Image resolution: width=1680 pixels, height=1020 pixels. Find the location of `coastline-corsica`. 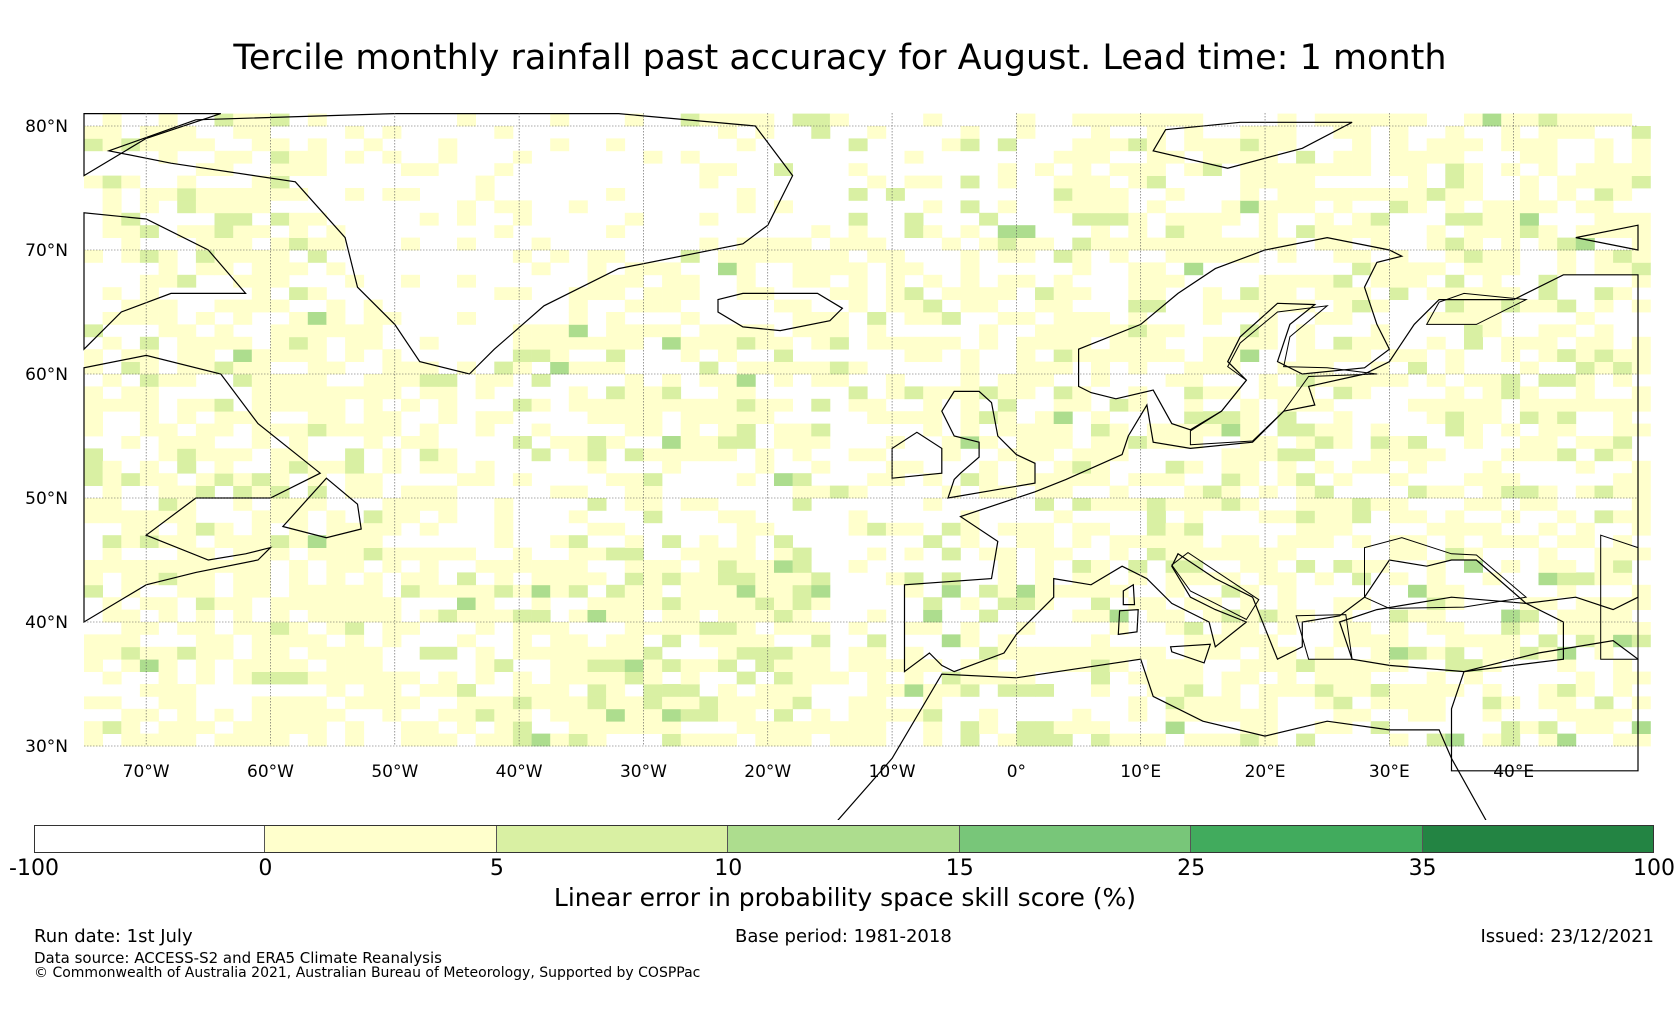

coastline-corsica is located at coordinates (1129, 594).